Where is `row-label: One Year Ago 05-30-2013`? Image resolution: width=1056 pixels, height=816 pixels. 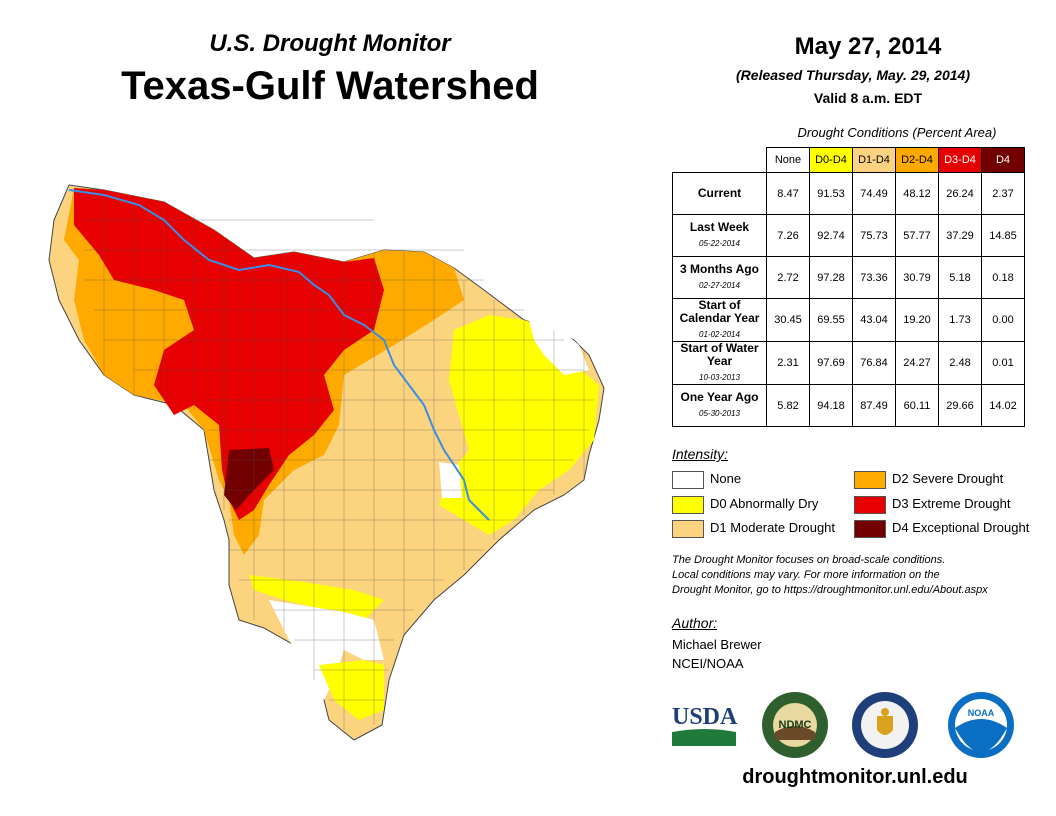 row-label: One Year Ago 05-30-2013 is located at coordinates (719, 405).